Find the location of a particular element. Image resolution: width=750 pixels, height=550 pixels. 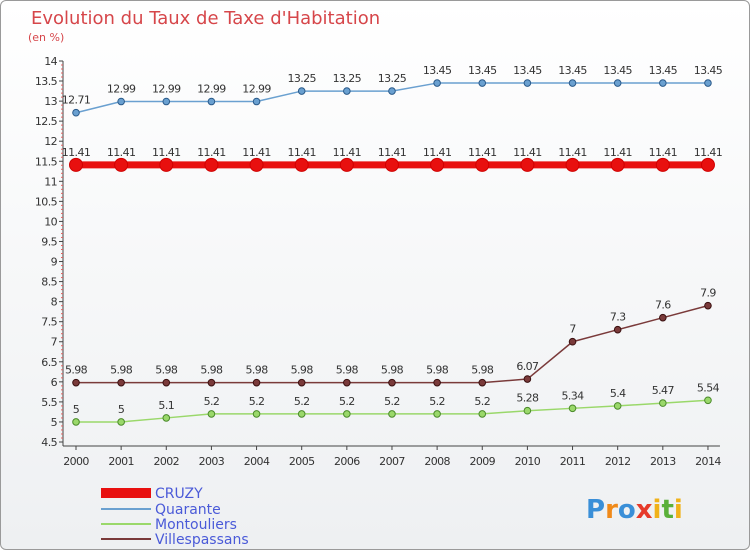

y-tick-label: 8.5 is located at coordinates (49, 282).